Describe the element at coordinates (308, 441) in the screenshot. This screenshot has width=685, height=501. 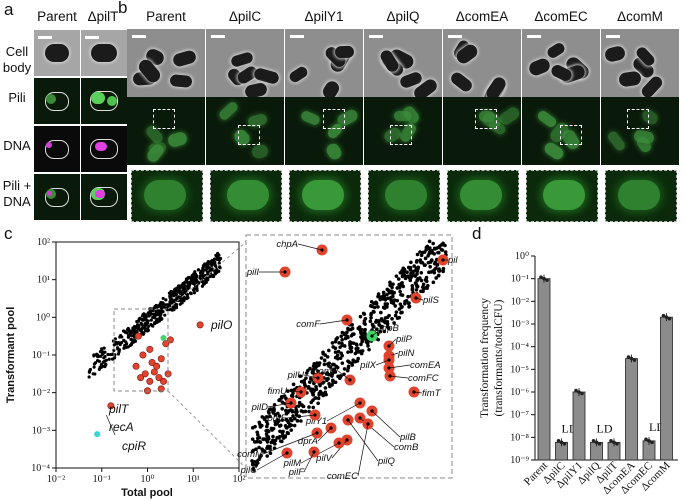
I see `panel-c-inset-label: dprA` at that location.